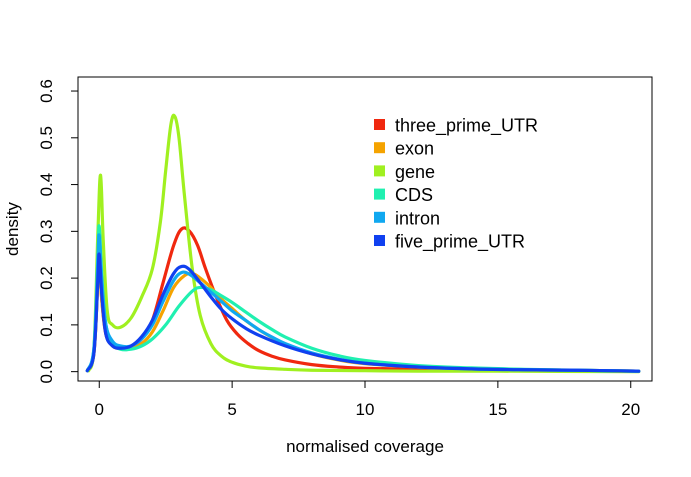 This screenshot has width=691, height=477. What do you see at coordinates (460, 242) in the screenshot?
I see `legend-label: five_prime_UTR` at bounding box center [460, 242].